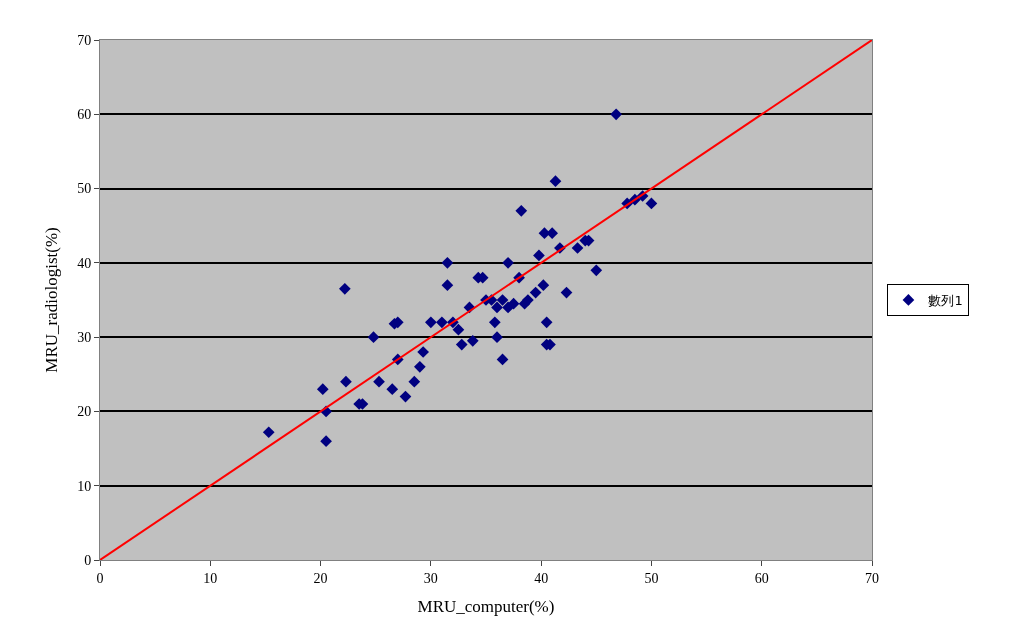  I want to click on x-tick-label: 60, so click(761, 578).